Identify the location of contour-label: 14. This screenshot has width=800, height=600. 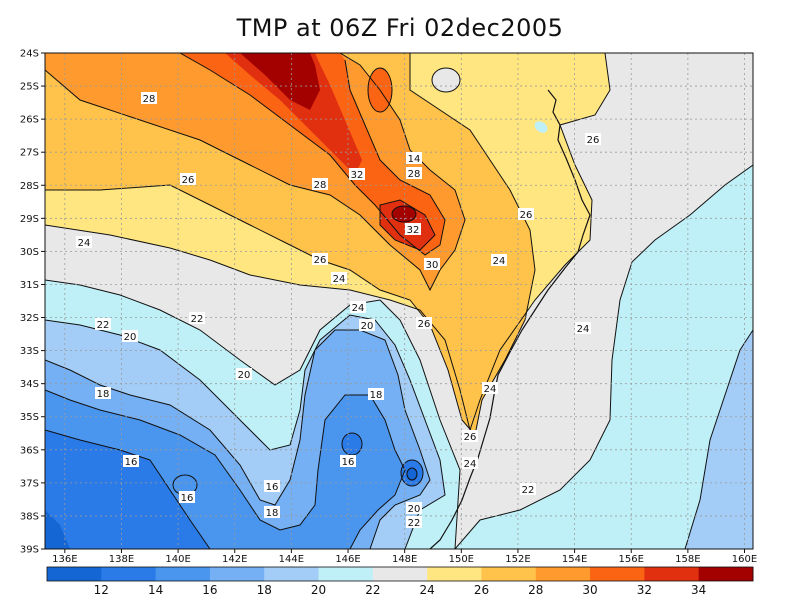
(414, 158).